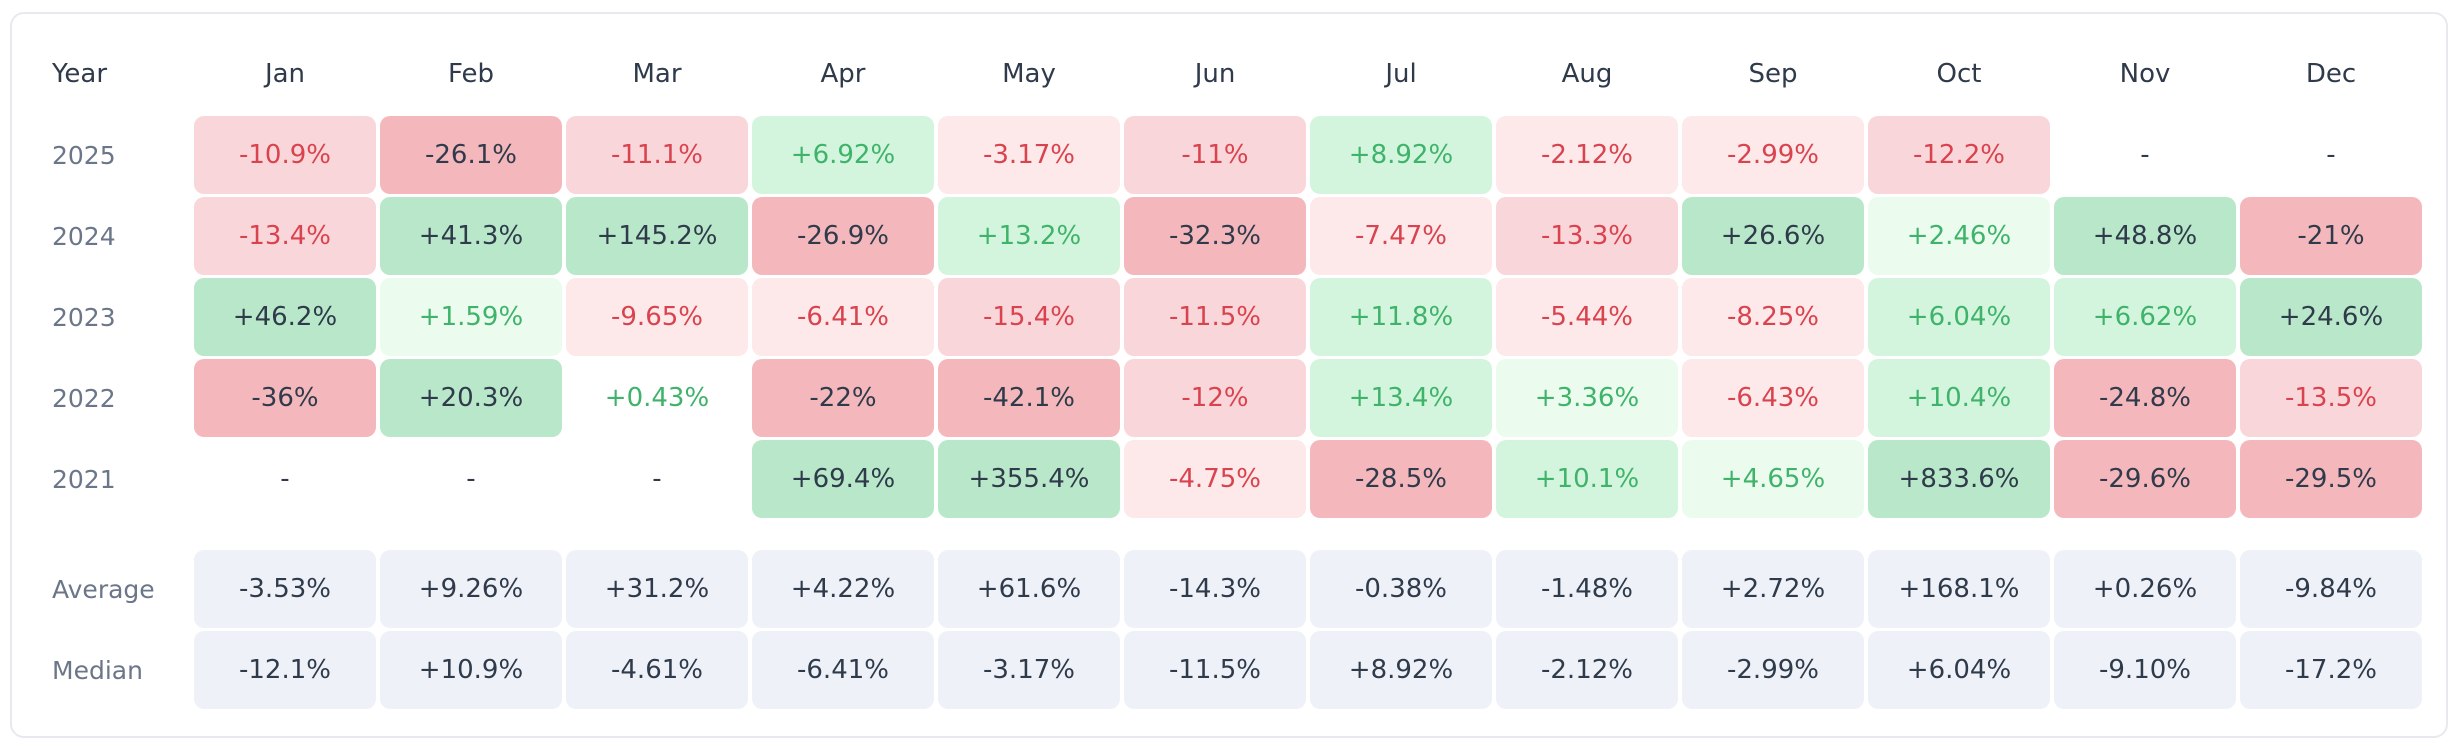  Describe the element at coordinates (285, 398) in the screenshot. I see `return-cell-2022-jan: -36%` at that location.